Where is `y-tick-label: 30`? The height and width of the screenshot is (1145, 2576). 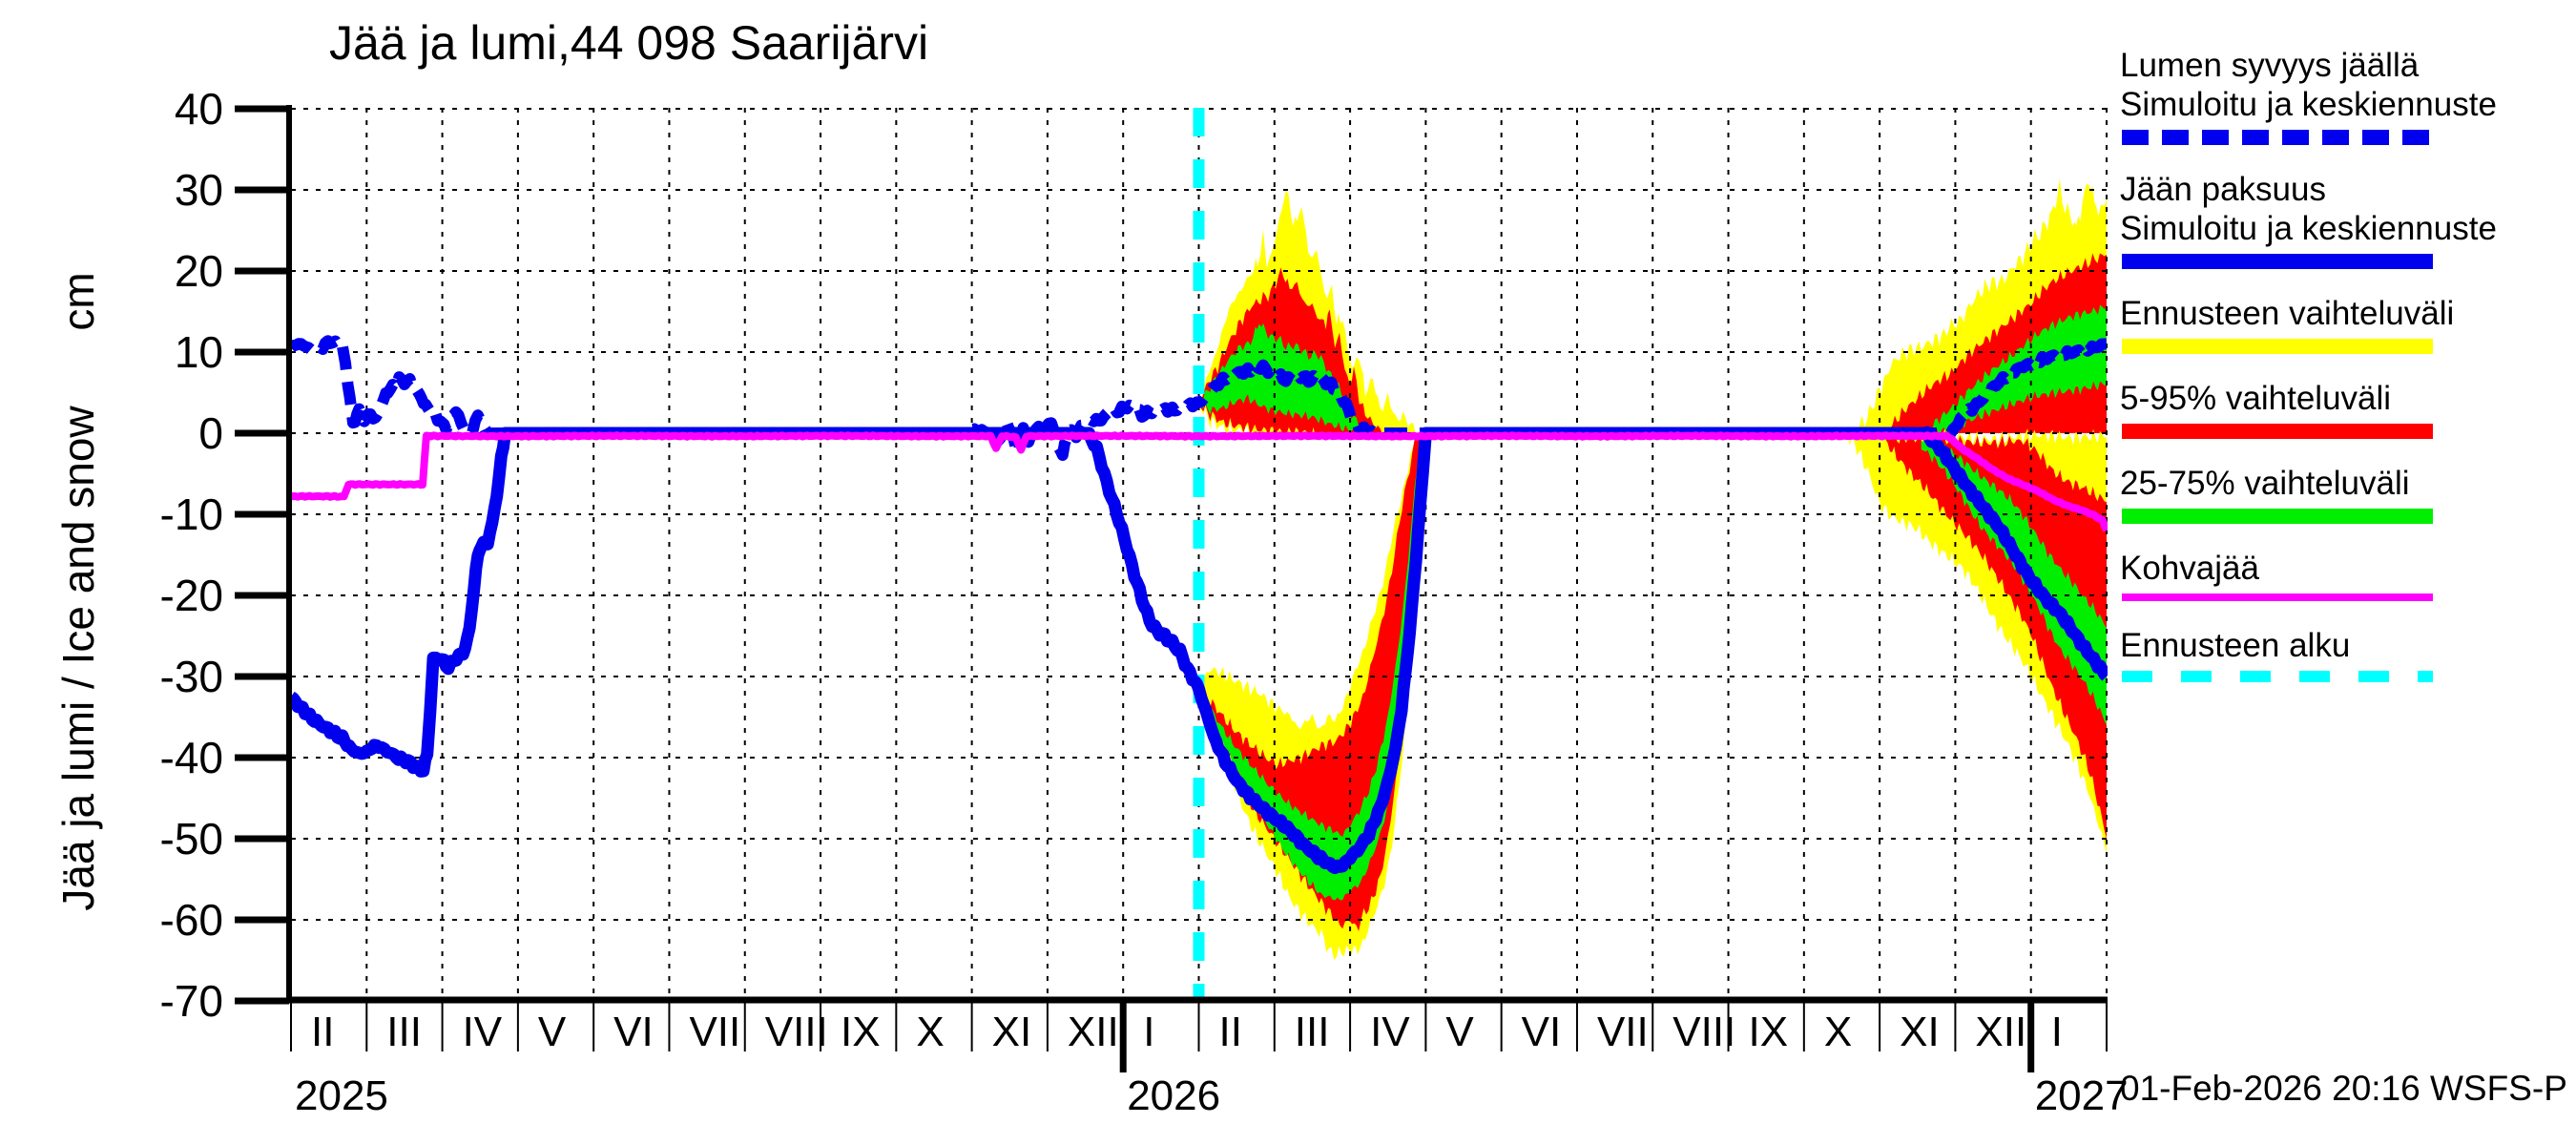 y-tick-label: 30 is located at coordinates (199, 190).